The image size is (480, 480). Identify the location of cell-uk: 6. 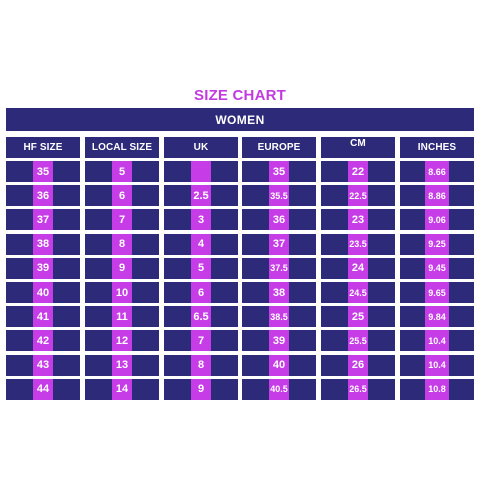
(201, 292).